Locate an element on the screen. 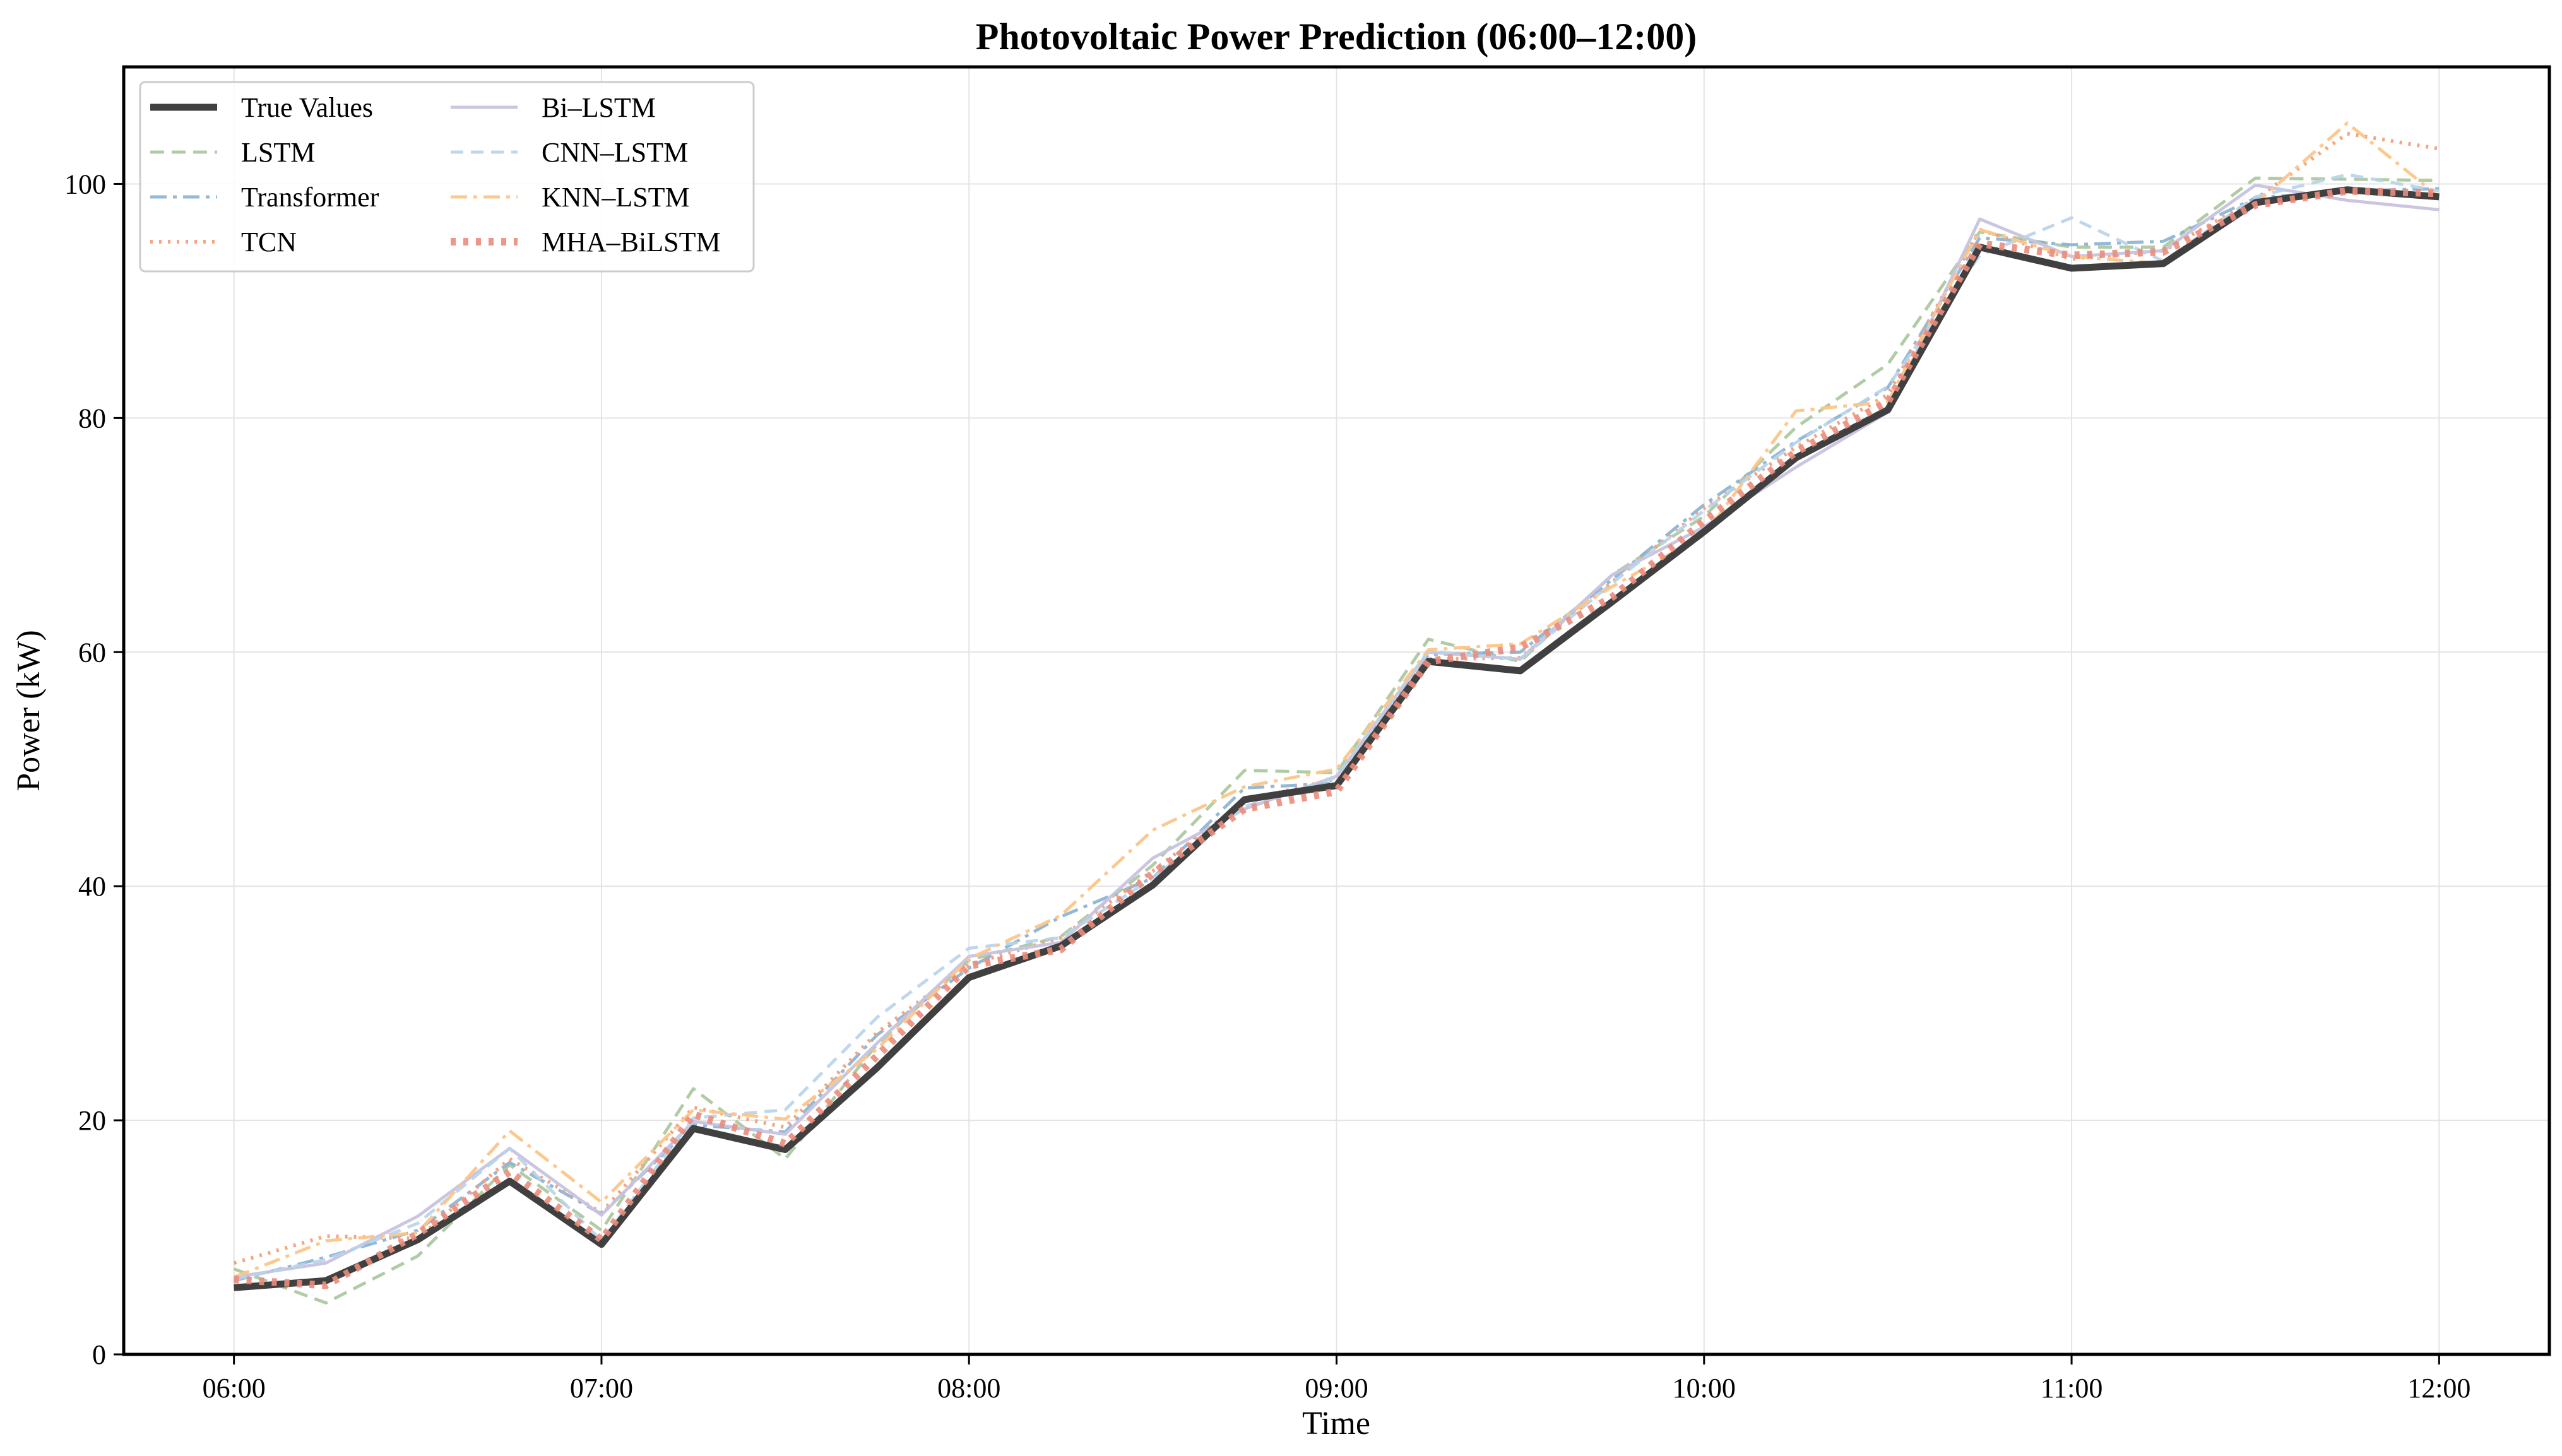 The image size is (2562, 1456). legend-label: KNN–LSTM is located at coordinates (616, 197).